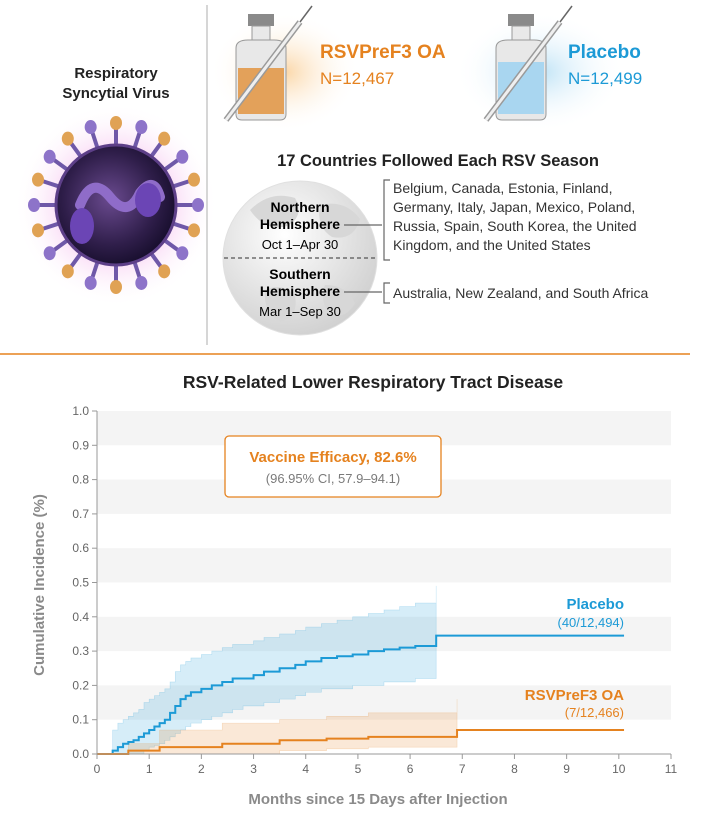  I want to click on confidence-bands, so click(277, 670).